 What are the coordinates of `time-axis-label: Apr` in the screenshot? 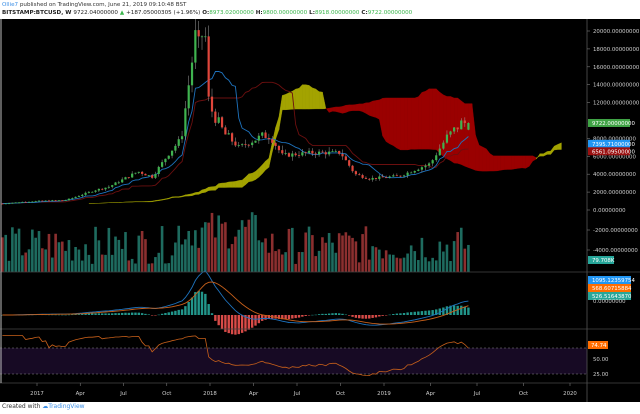 It's located at (81, 394).